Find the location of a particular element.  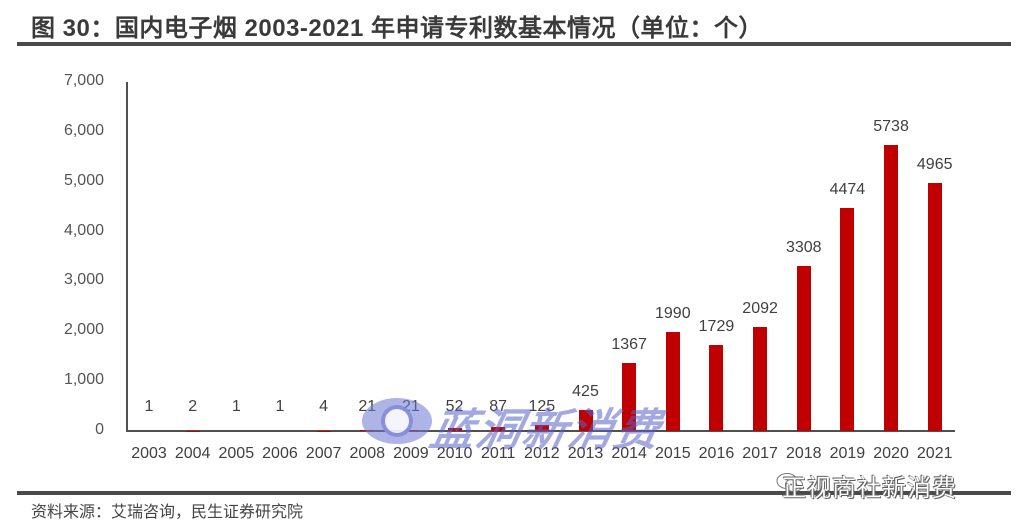

bar-2020 is located at coordinates (891, 287).